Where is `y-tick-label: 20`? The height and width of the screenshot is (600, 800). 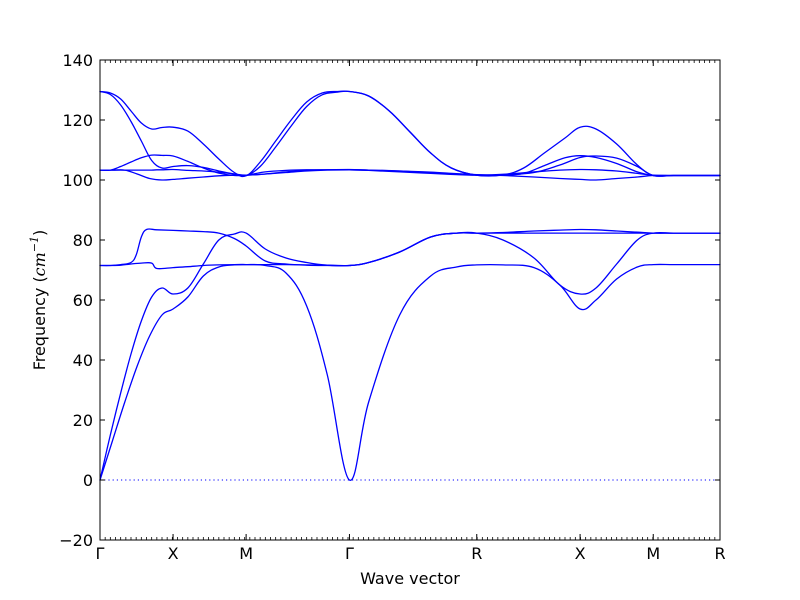 y-tick-label: 20 is located at coordinates (83, 420).